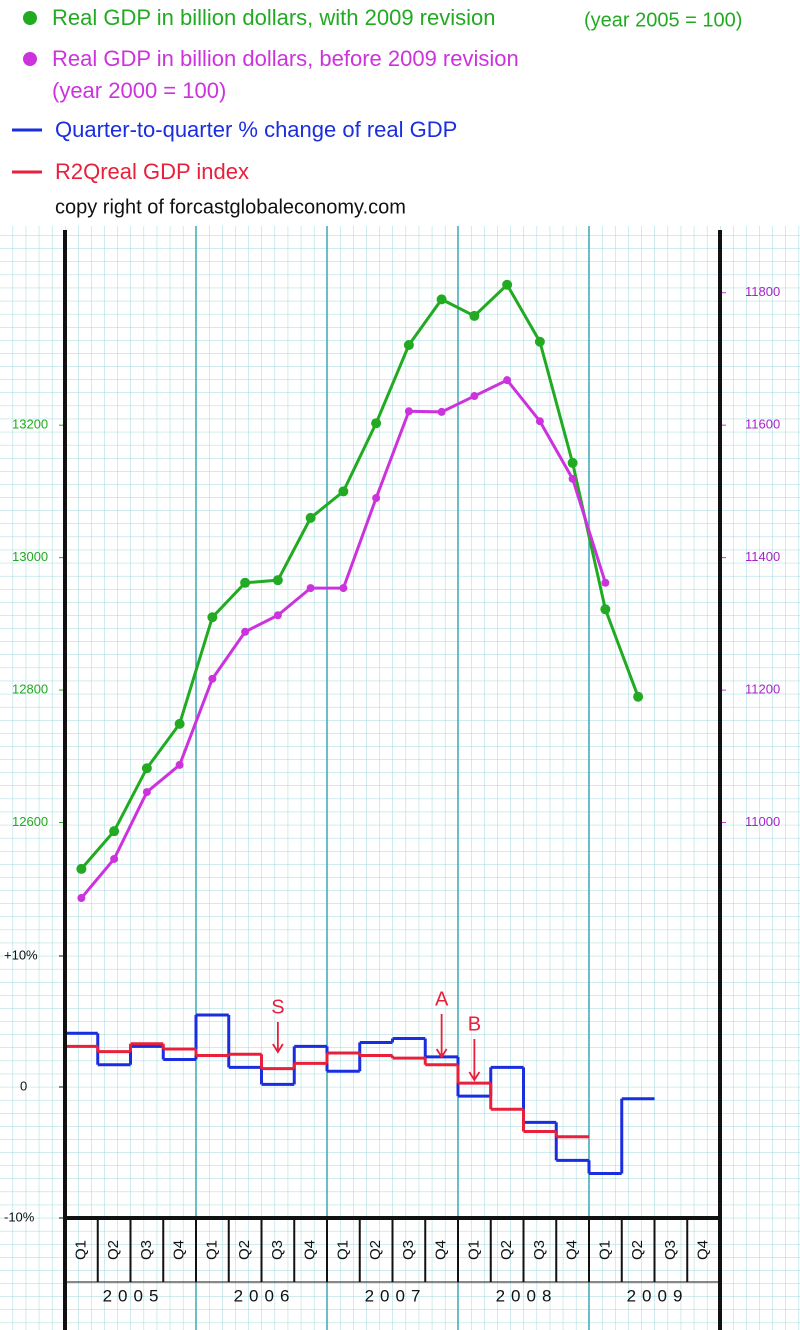 This screenshot has width=800, height=1330. What do you see at coordinates (21, 954) in the screenshot?
I see `y-tick-label: +10%` at bounding box center [21, 954].